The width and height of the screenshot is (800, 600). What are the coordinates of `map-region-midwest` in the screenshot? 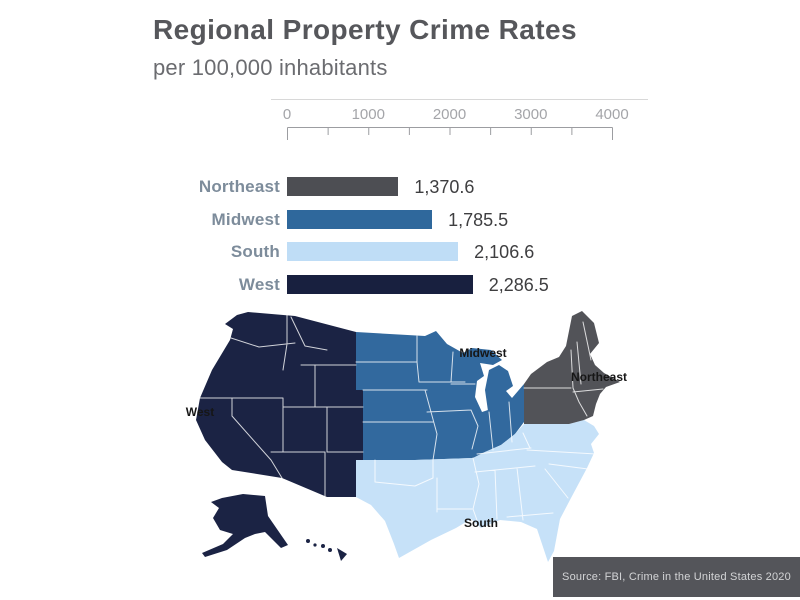 It's located at (440, 395).